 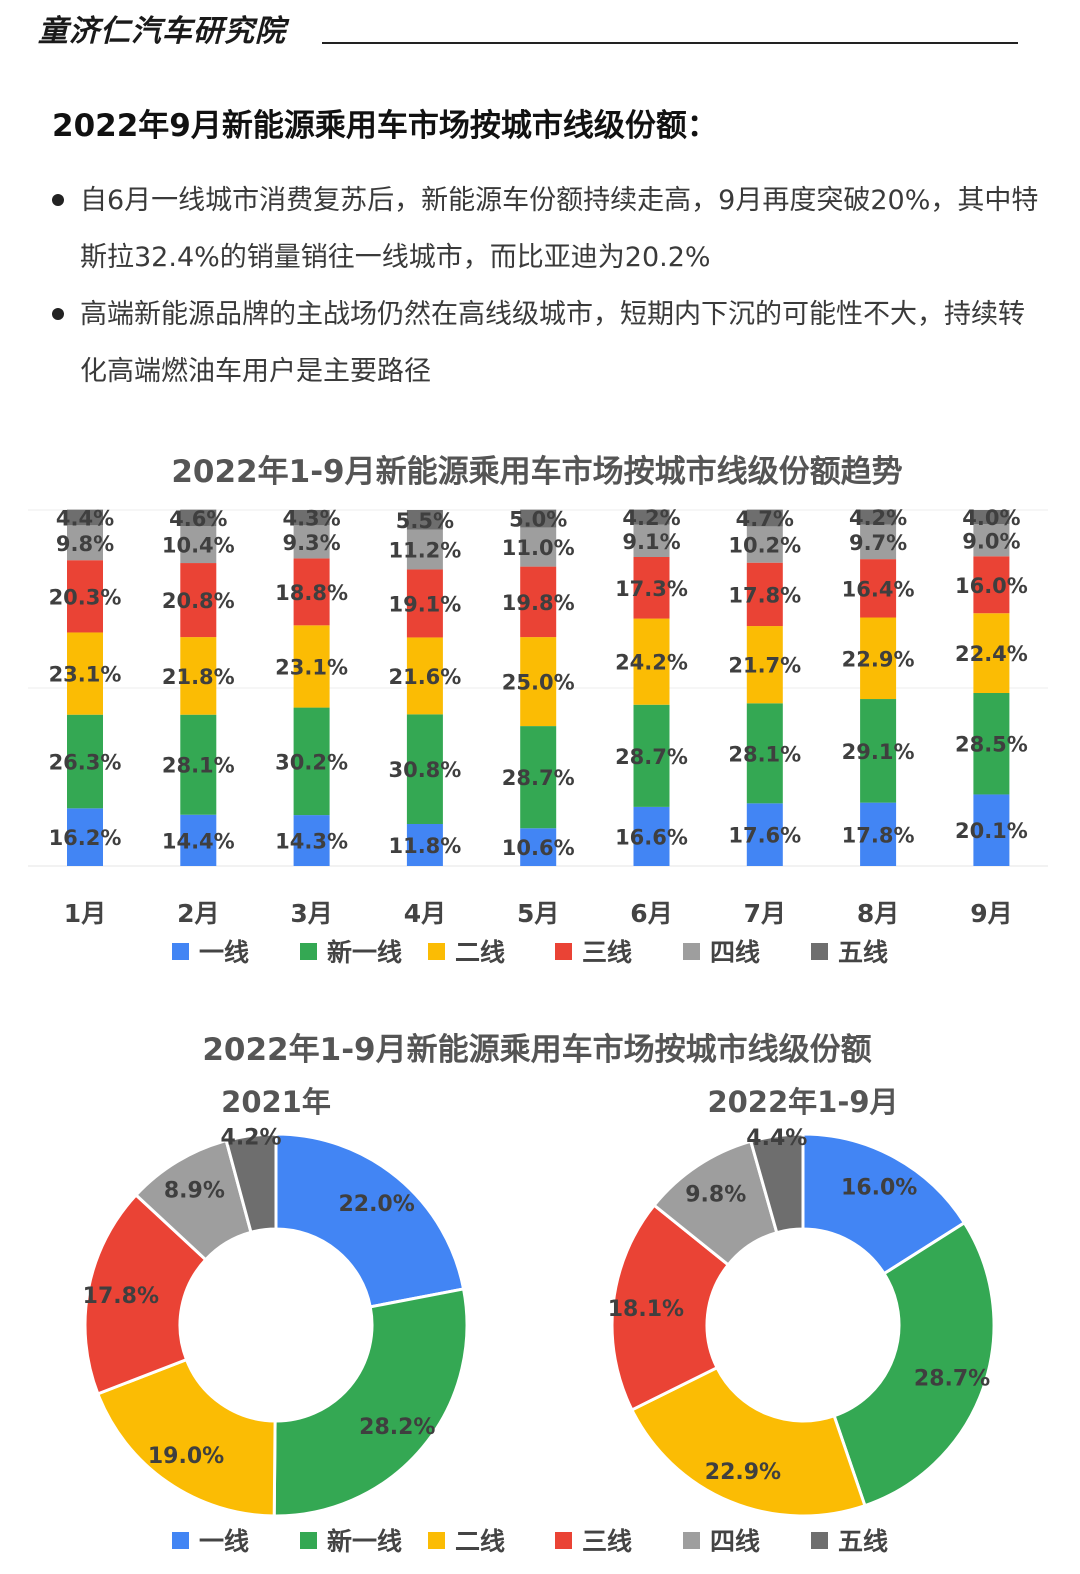 What do you see at coordinates (425, 913) in the screenshot?
I see `x-tick-label: 4月` at bounding box center [425, 913].